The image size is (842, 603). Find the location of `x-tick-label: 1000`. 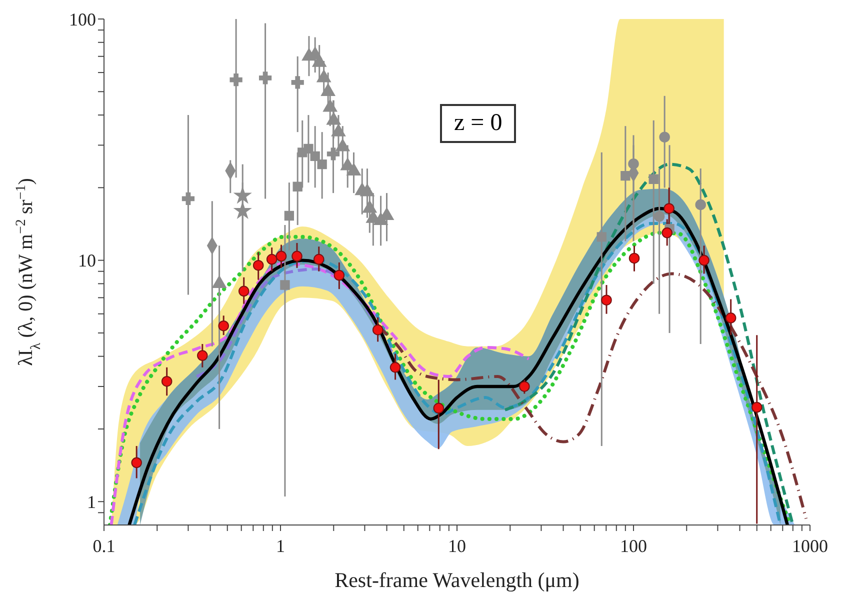

x-tick-label: 1000 is located at coordinates (810, 546).